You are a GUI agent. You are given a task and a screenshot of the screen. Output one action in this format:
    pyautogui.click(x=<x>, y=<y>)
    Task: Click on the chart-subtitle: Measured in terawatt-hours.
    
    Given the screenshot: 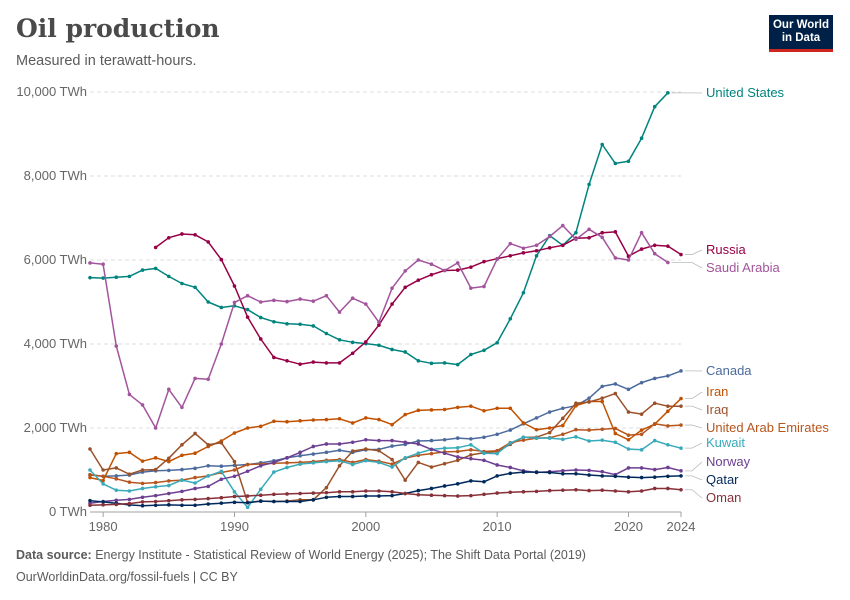 What is the action you would take?
    pyautogui.click(x=106, y=61)
    